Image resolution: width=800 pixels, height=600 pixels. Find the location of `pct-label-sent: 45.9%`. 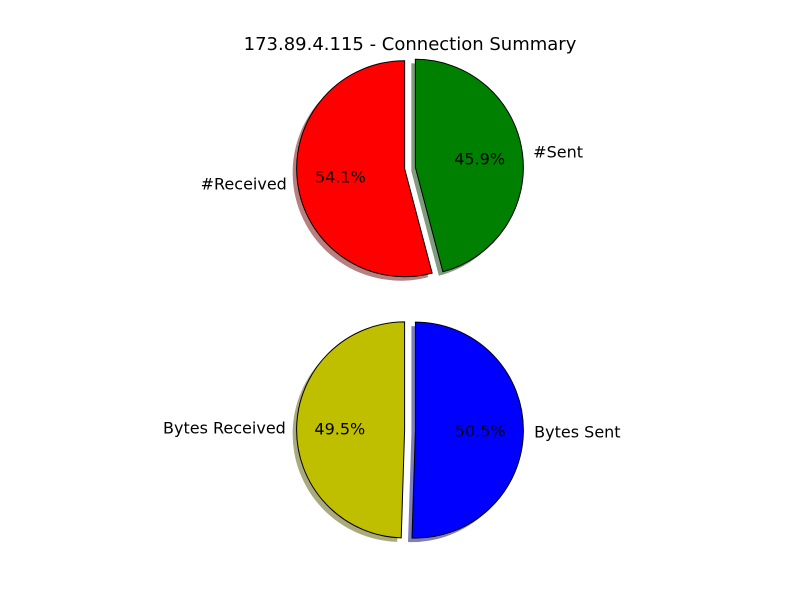

pct-label-sent: 45.9% is located at coordinates (479, 158).